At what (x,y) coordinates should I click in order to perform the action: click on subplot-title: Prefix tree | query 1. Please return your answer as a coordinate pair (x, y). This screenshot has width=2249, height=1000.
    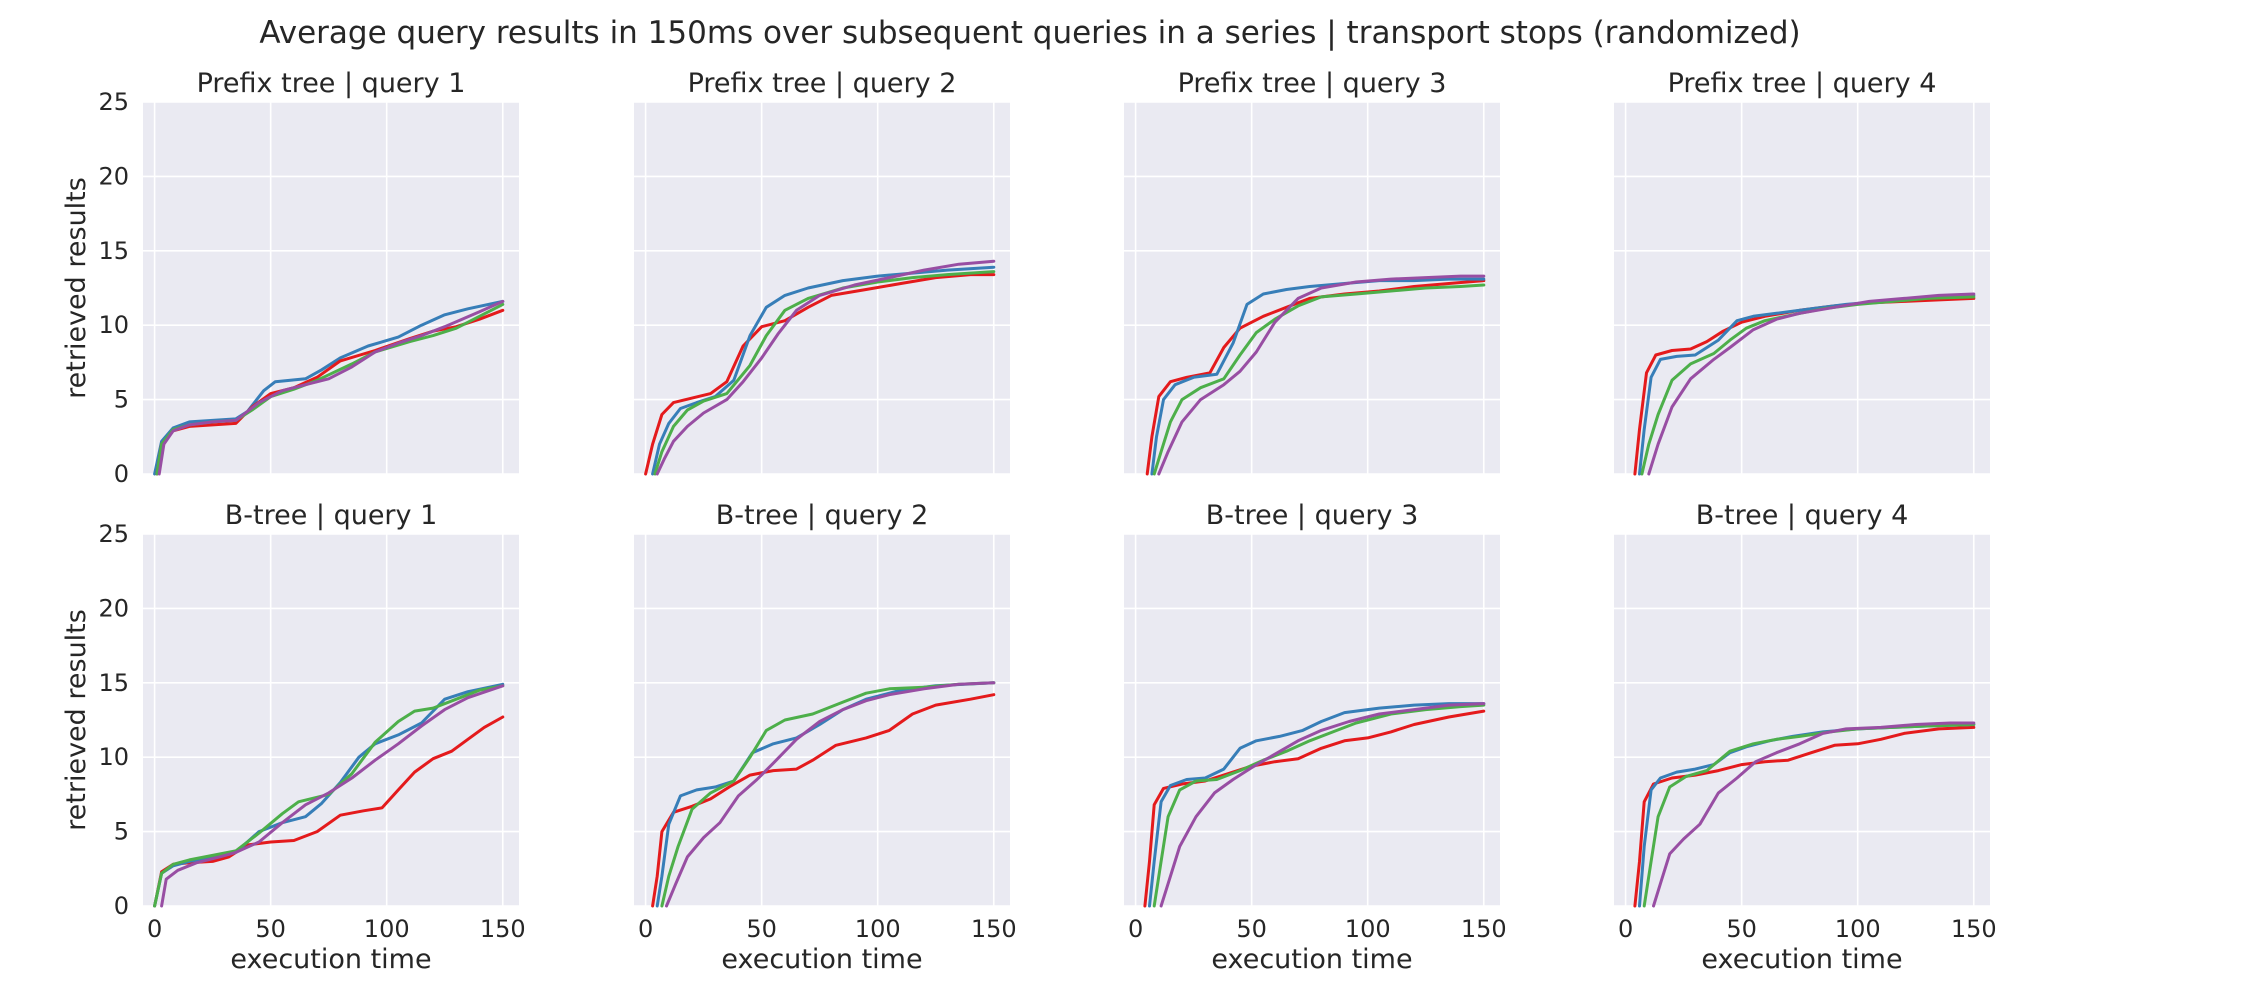
    Looking at the image, I should click on (331, 83).